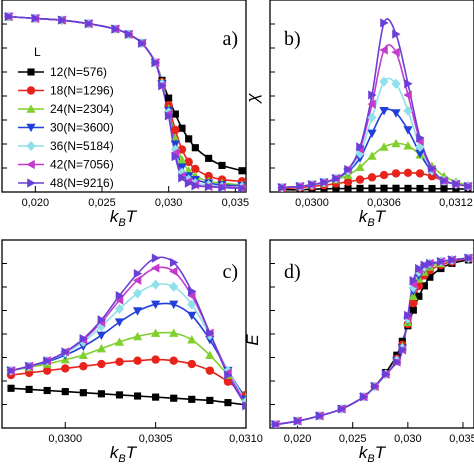 The width and height of the screenshot is (474, 474). I want to click on panel-label: a), so click(230, 39).